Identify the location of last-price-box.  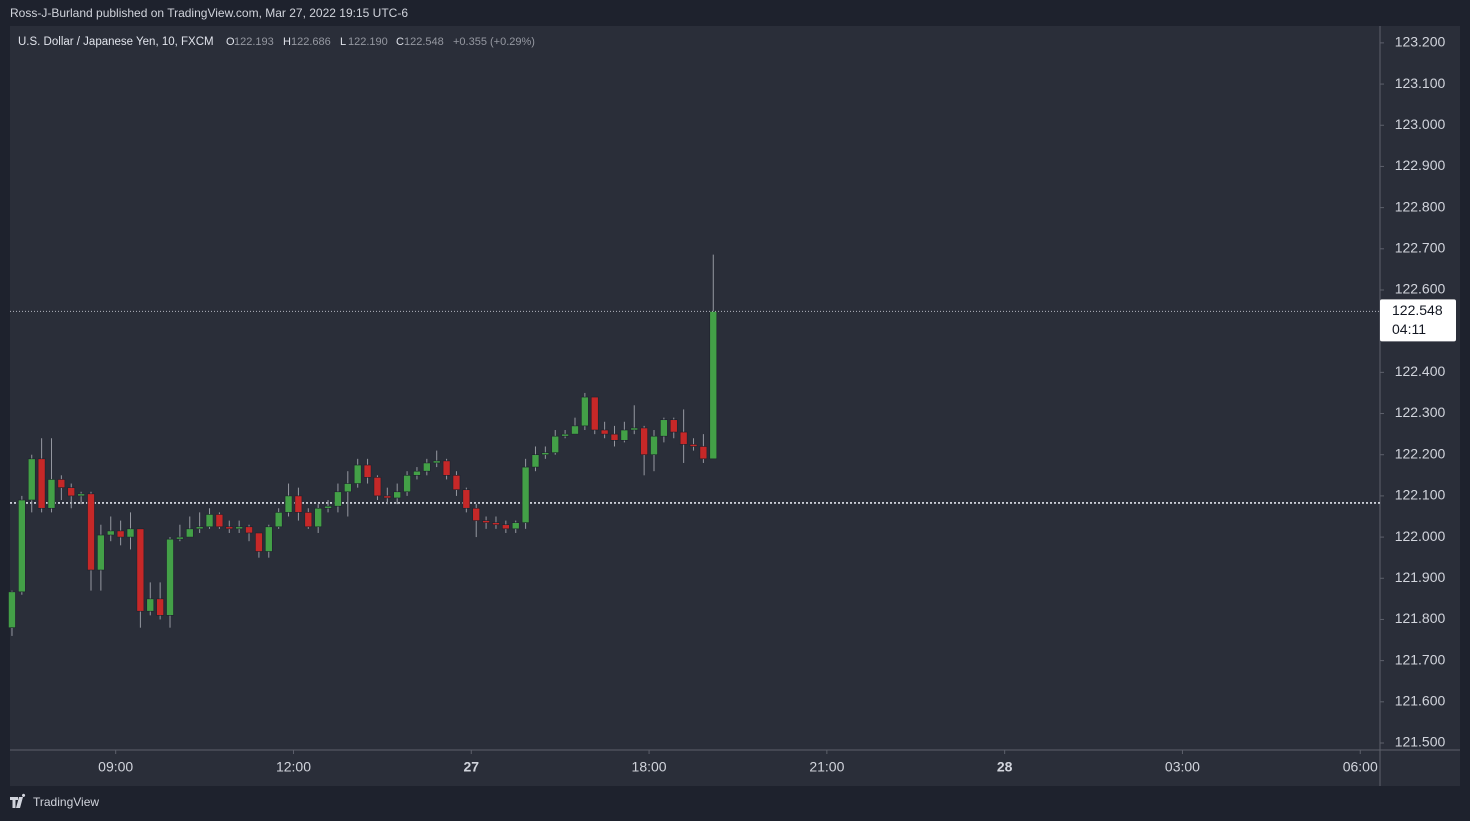
(1418, 320).